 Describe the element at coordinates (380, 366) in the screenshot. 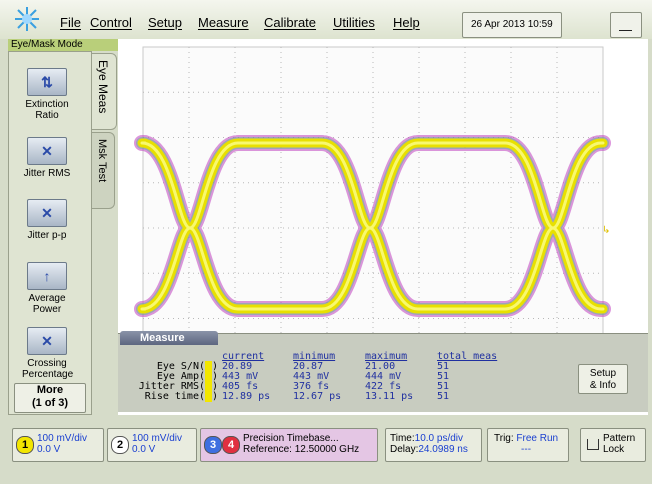

I see `cell: 21.00` at that location.